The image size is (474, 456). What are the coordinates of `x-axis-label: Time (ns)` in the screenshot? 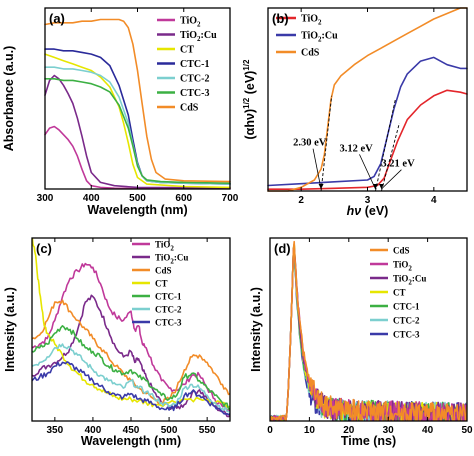 It's located at (368, 441).